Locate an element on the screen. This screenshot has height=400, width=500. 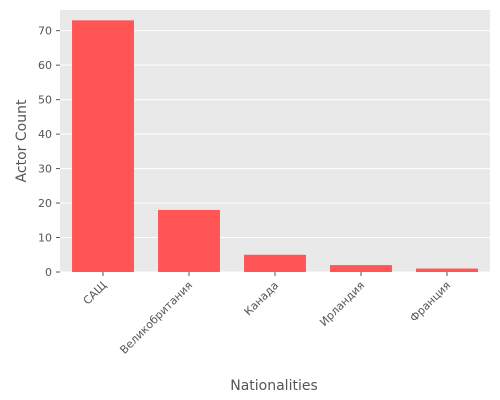
y-tick-label: 10 is located at coordinates (45, 238).